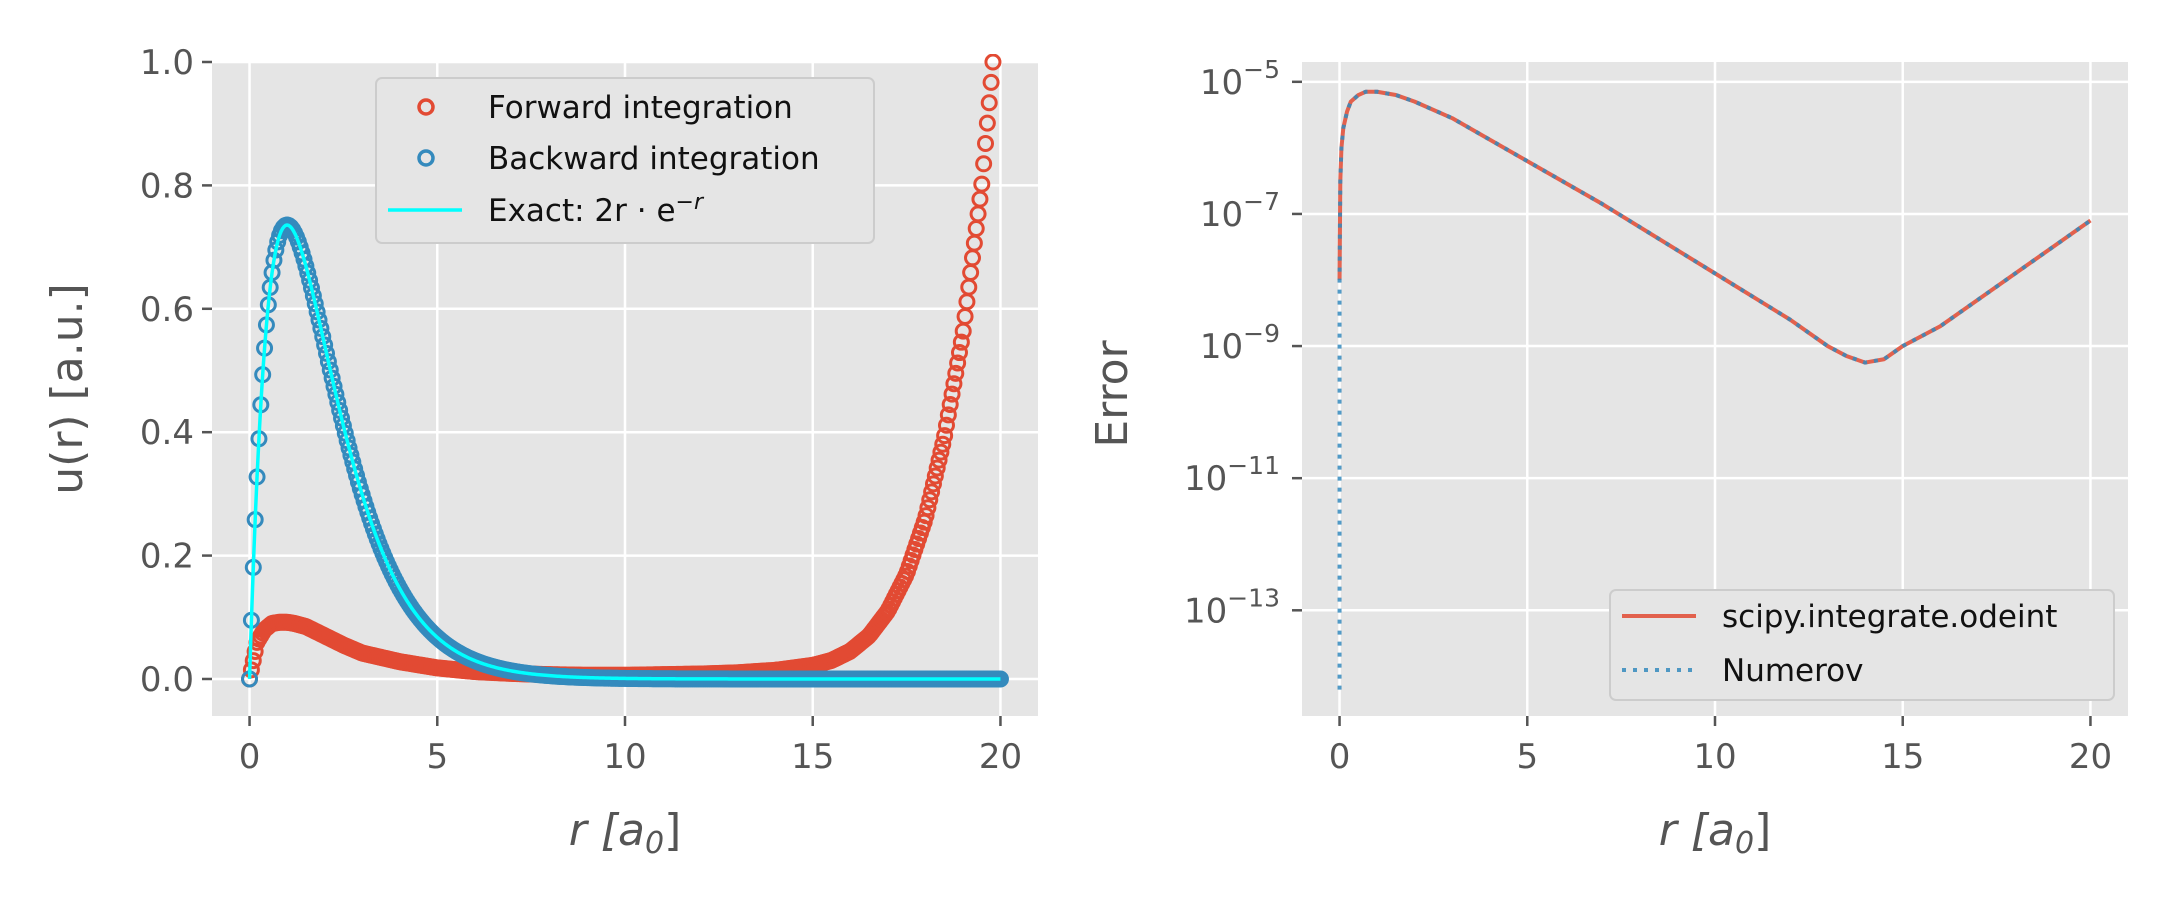 The height and width of the screenshot is (900, 2160). Describe the element at coordinates (167, 557) in the screenshot. I see `left-y-tick-label: 0.2` at that location.